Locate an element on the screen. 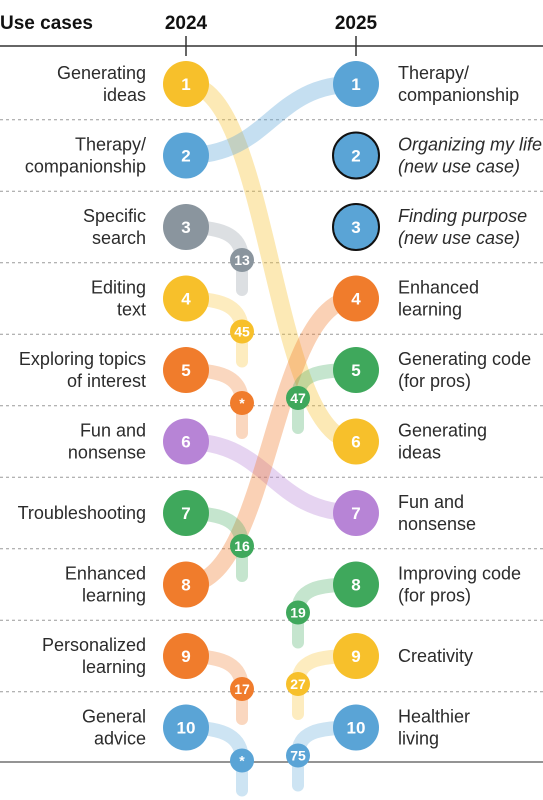  label-2025-7-line-2: nonsense is located at coordinates (437, 524).